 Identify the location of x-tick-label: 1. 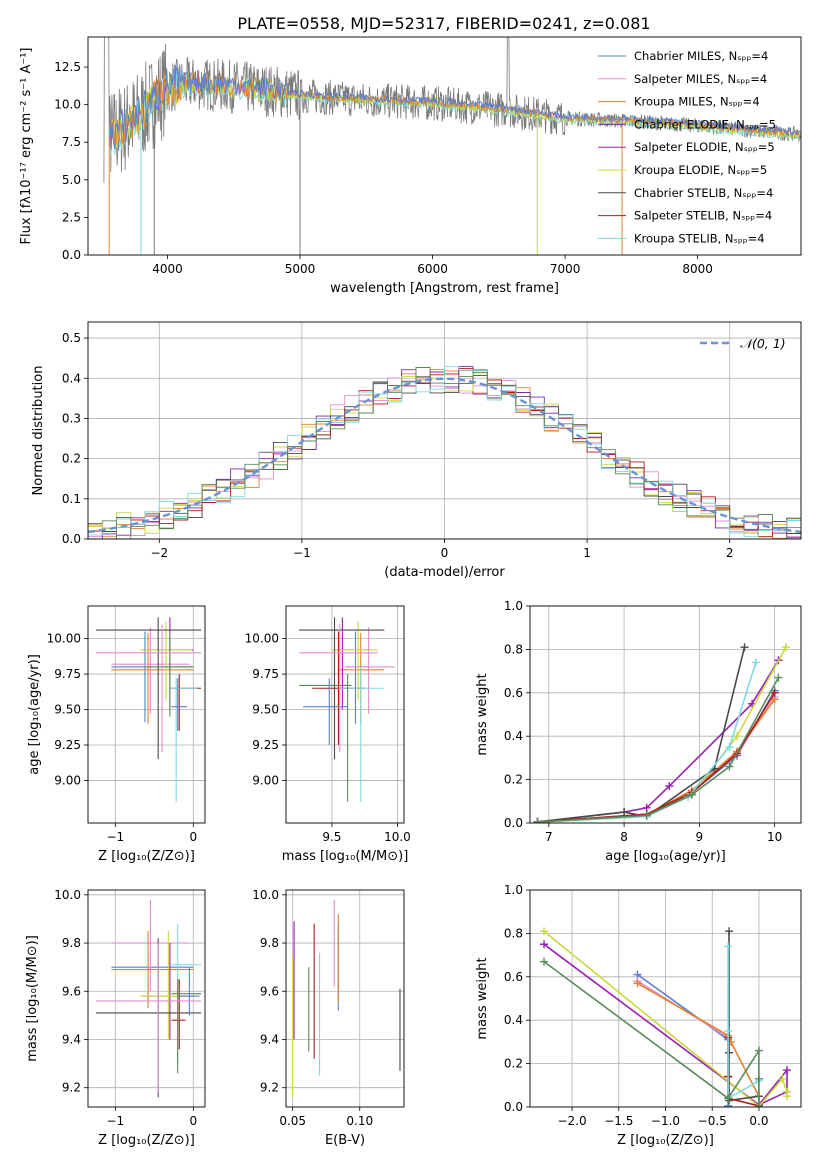
(587, 553).